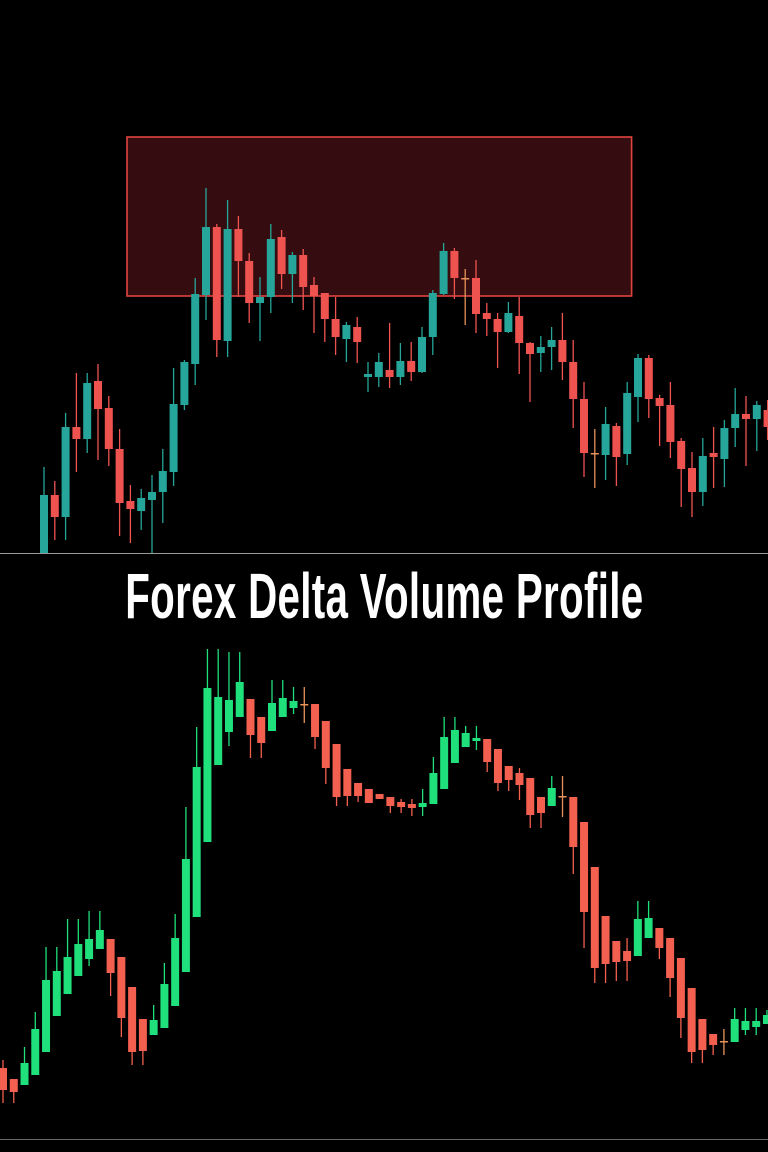 This screenshot has width=768, height=1152. I want to click on title-banner: Forex Delta Volume Profile, so click(384, 596).